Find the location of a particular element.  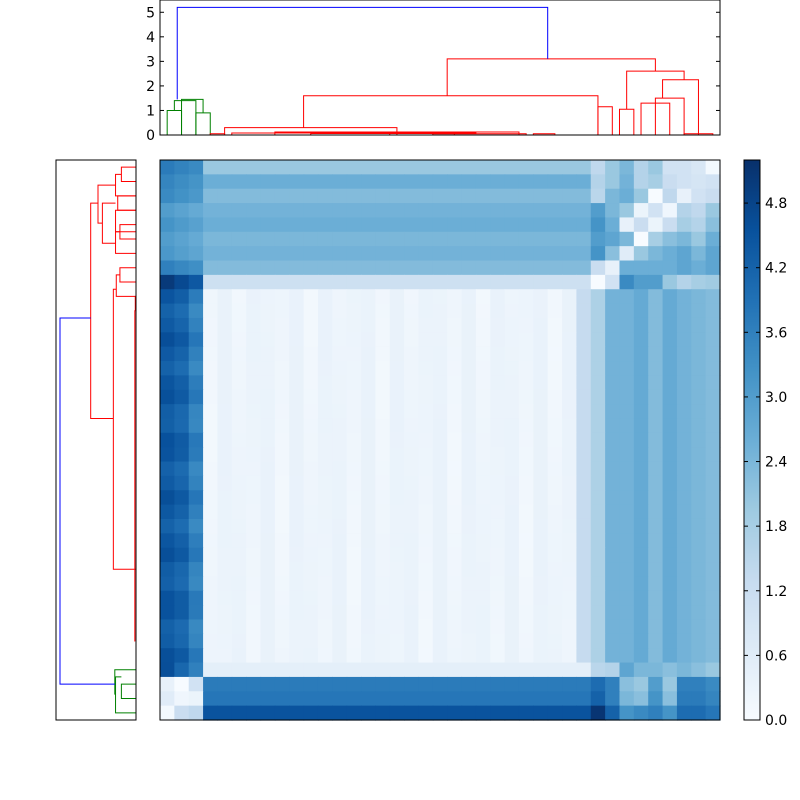

top-dendrogram-tick-label: 5 is located at coordinates (150, 13).